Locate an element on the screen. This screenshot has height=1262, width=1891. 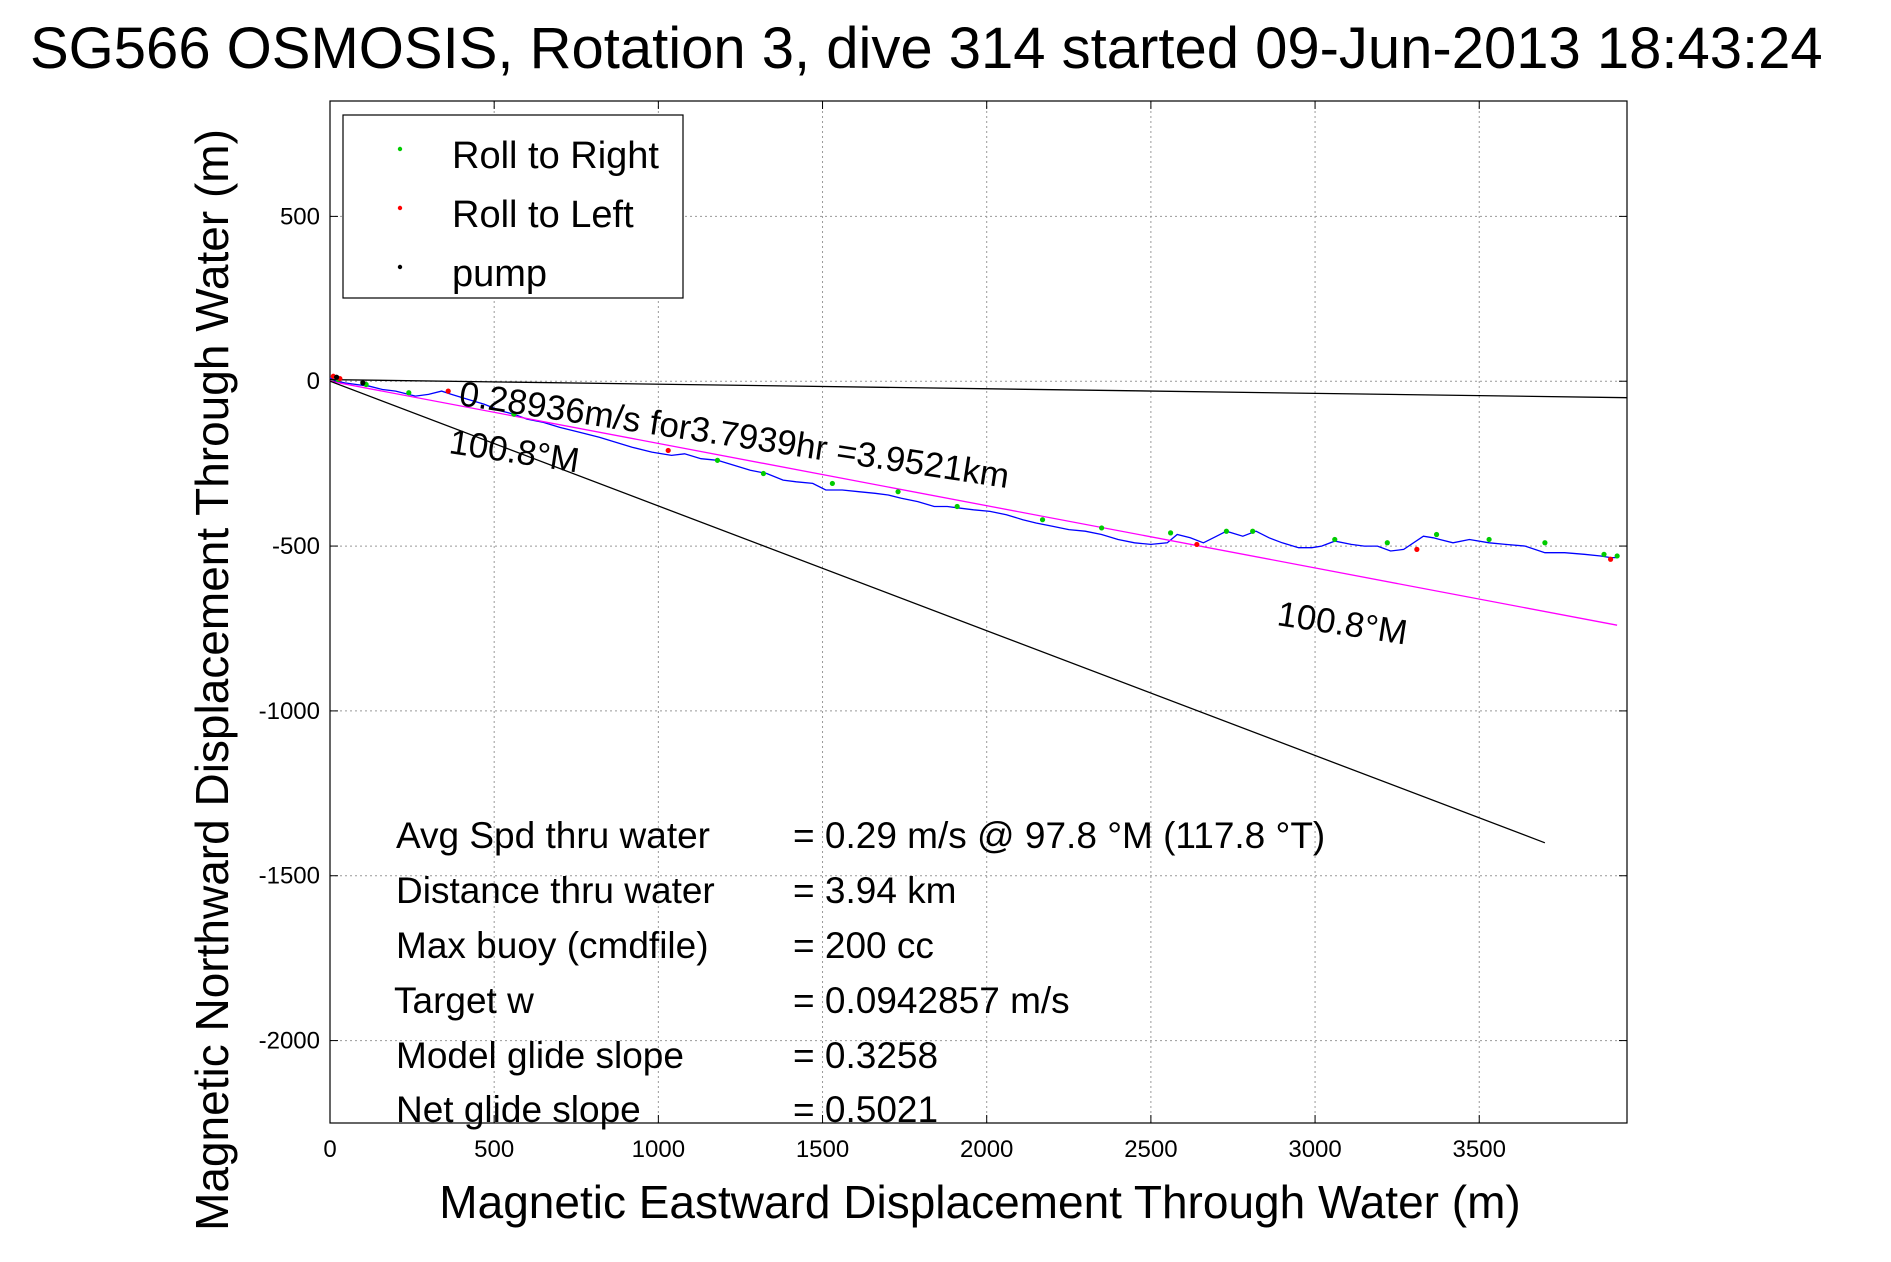
legend-label: Roll to Right is located at coordinates (555, 156).